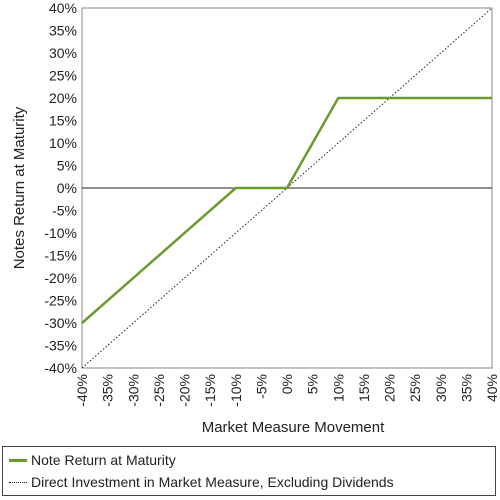  What do you see at coordinates (108, 390) in the screenshot?
I see `x-tick-label: -35%` at bounding box center [108, 390].